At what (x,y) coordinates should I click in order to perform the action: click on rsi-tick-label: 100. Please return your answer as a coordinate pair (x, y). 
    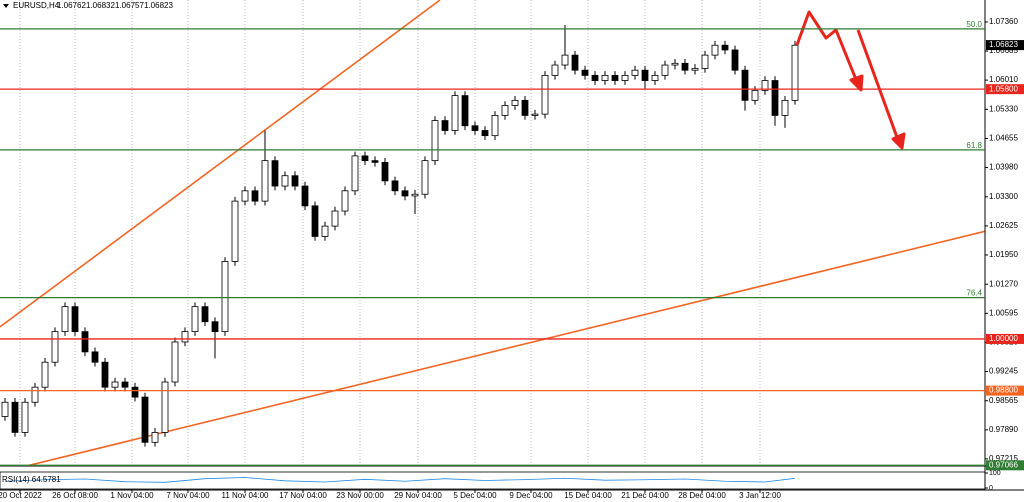
    Looking at the image, I should click on (995, 473).